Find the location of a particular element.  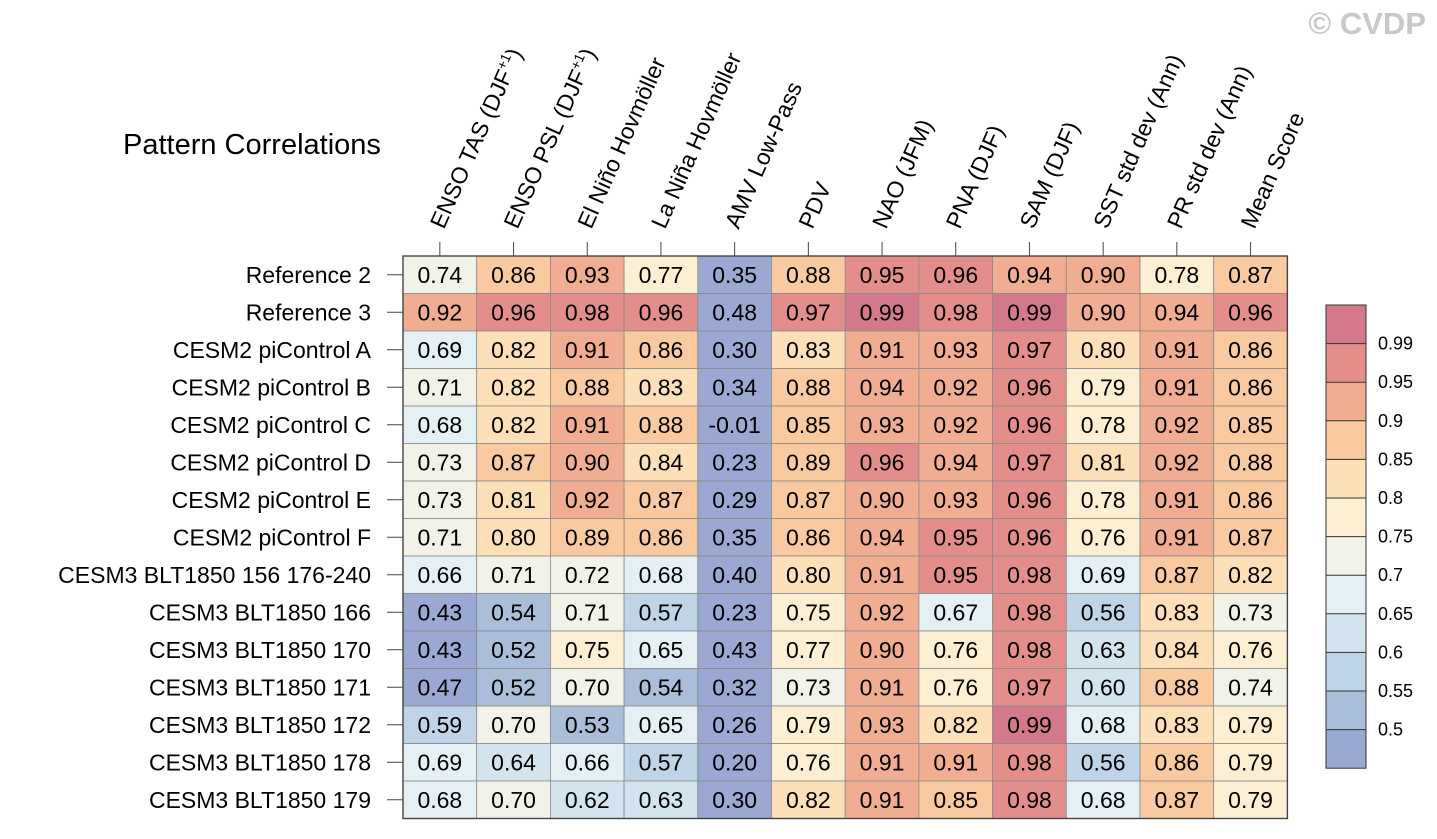

cell-value: 0.54 is located at coordinates (661, 687).